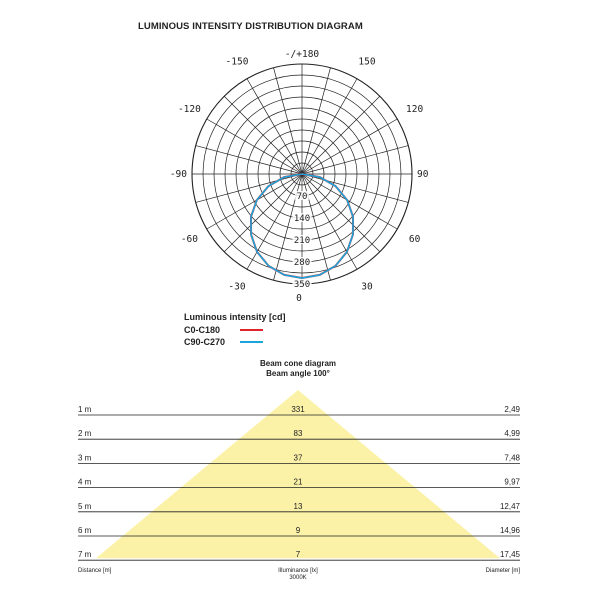  I want to click on legend: Luminous intensity [cd] C0-C180 C90-C270, so click(235, 329).